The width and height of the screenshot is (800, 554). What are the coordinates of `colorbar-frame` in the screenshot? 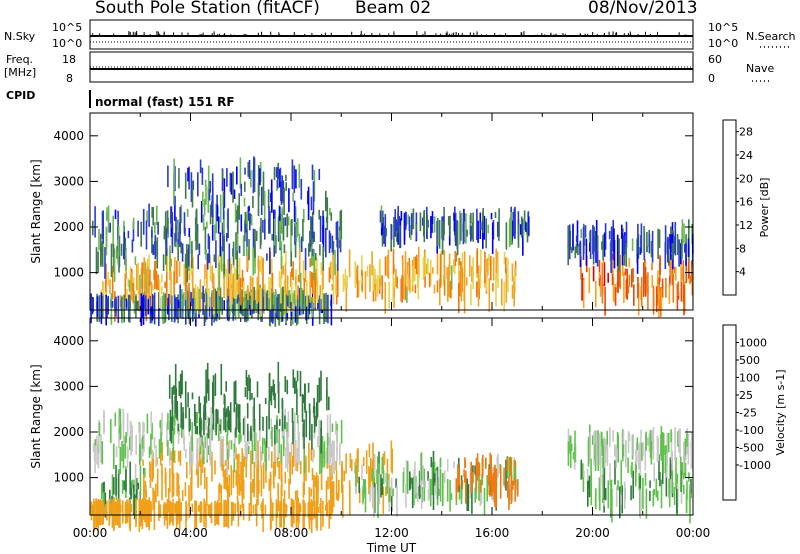 It's located at (729, 412).